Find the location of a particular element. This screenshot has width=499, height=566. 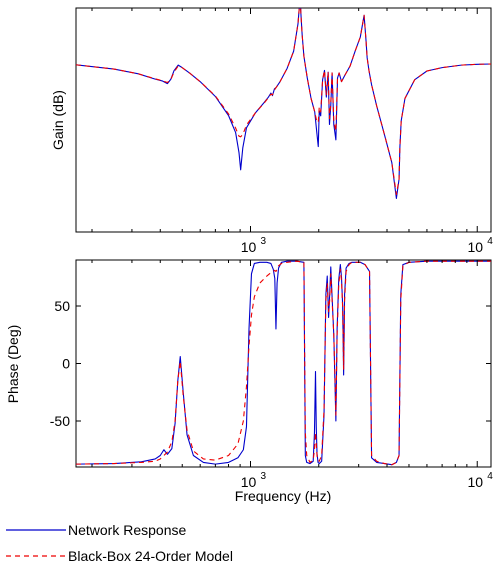

phase-x-tick-exponent: 4 is located at coordinates (490, 476).